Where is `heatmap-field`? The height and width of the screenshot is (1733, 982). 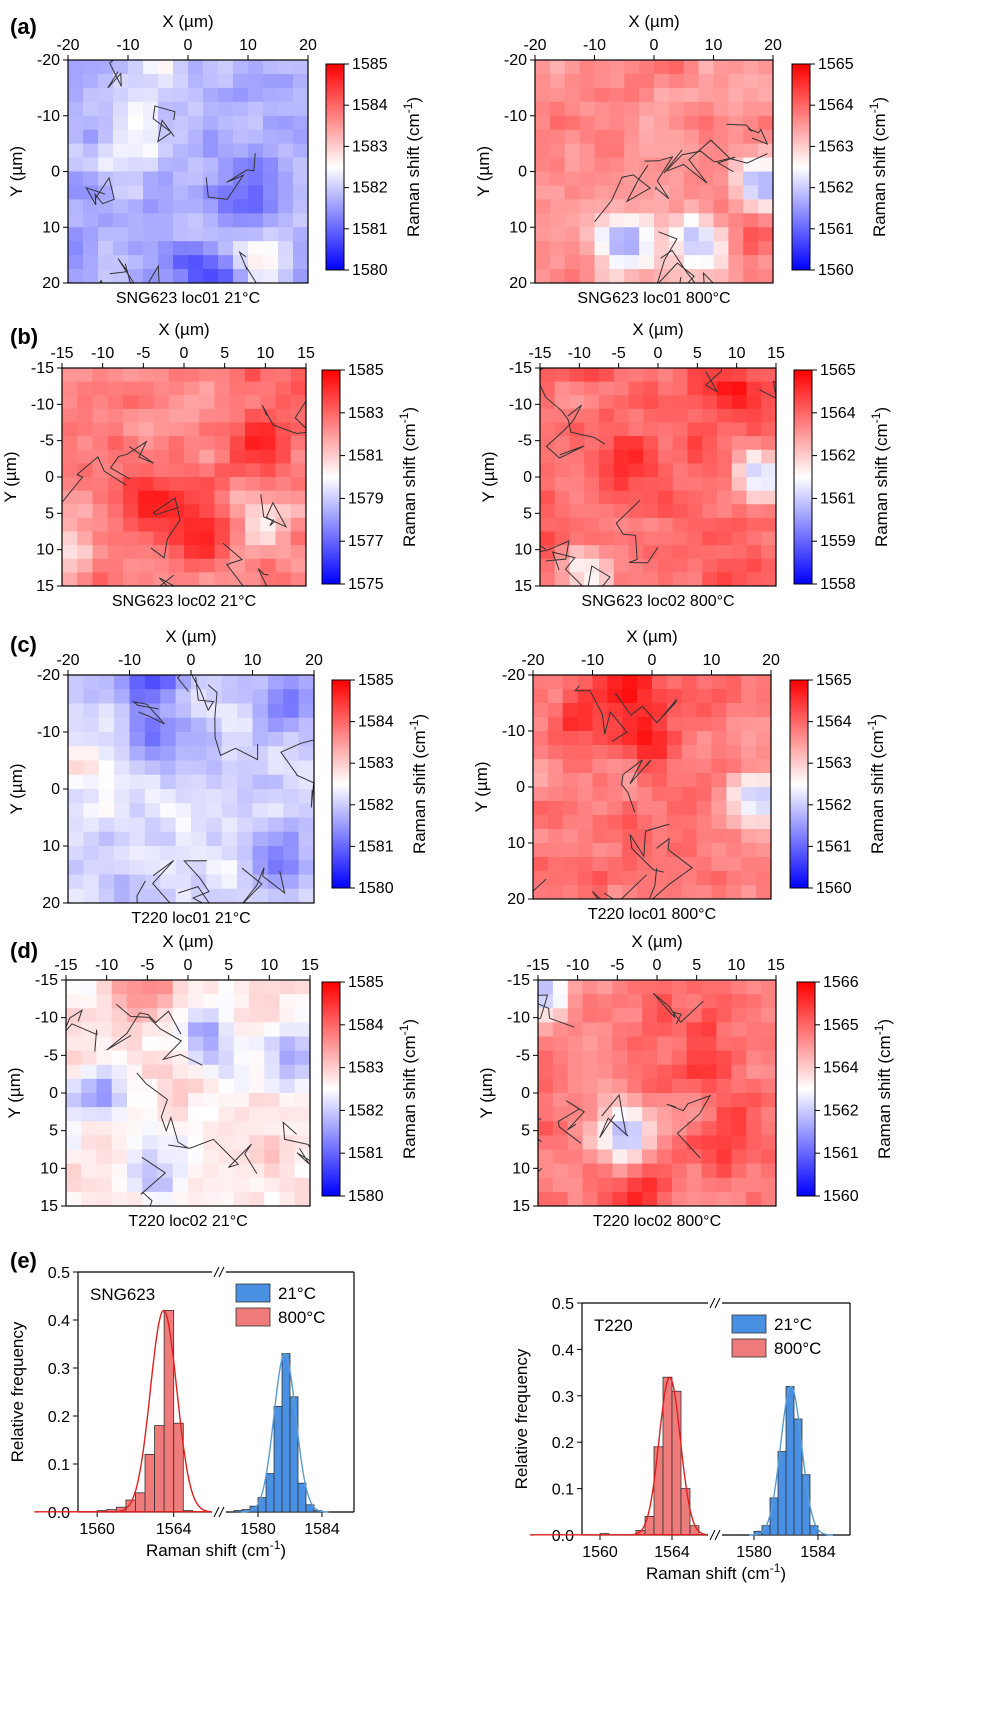
heatmap-field is located at coordinates (188, 1093).